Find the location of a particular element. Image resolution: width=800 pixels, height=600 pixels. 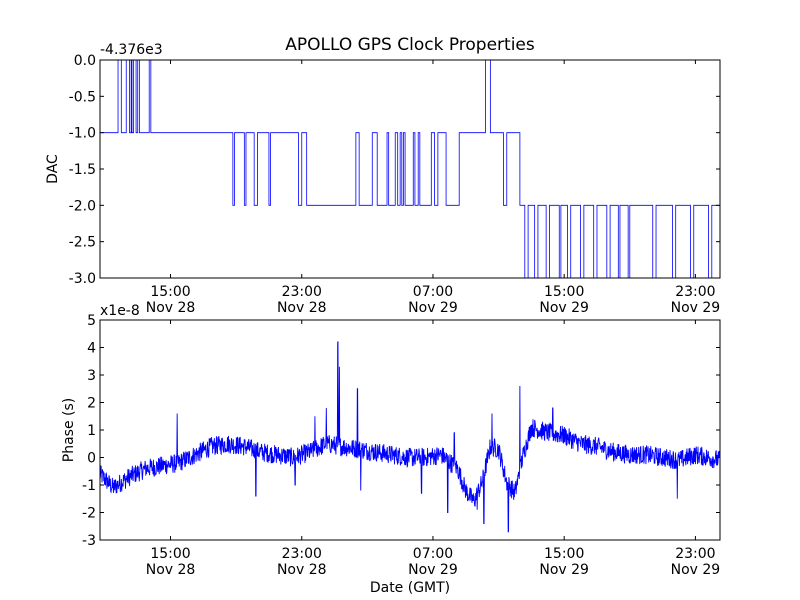

dac-y-axis-label: DAC is located at coordinates (53, 169).